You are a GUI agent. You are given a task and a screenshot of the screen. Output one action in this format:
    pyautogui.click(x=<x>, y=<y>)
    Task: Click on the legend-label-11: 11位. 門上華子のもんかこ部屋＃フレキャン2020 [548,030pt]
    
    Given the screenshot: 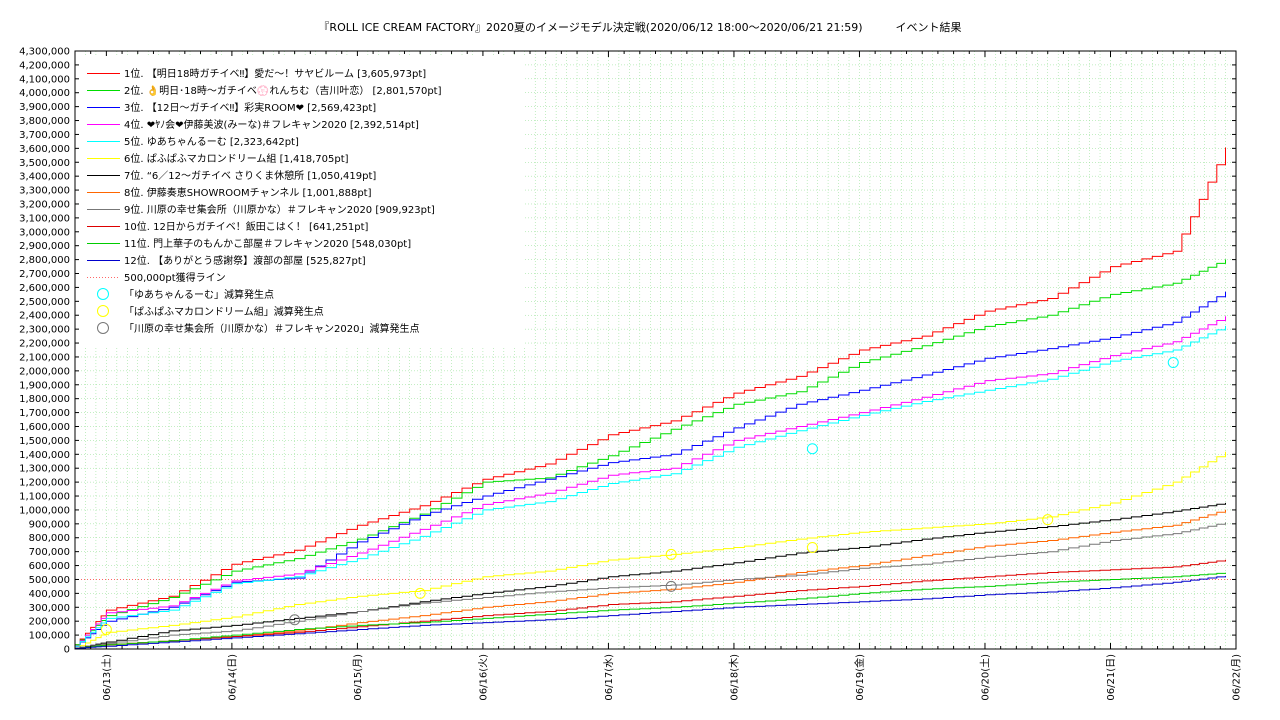 What is the action you would take?
    pyautogui.click(x=267, y=243)
    